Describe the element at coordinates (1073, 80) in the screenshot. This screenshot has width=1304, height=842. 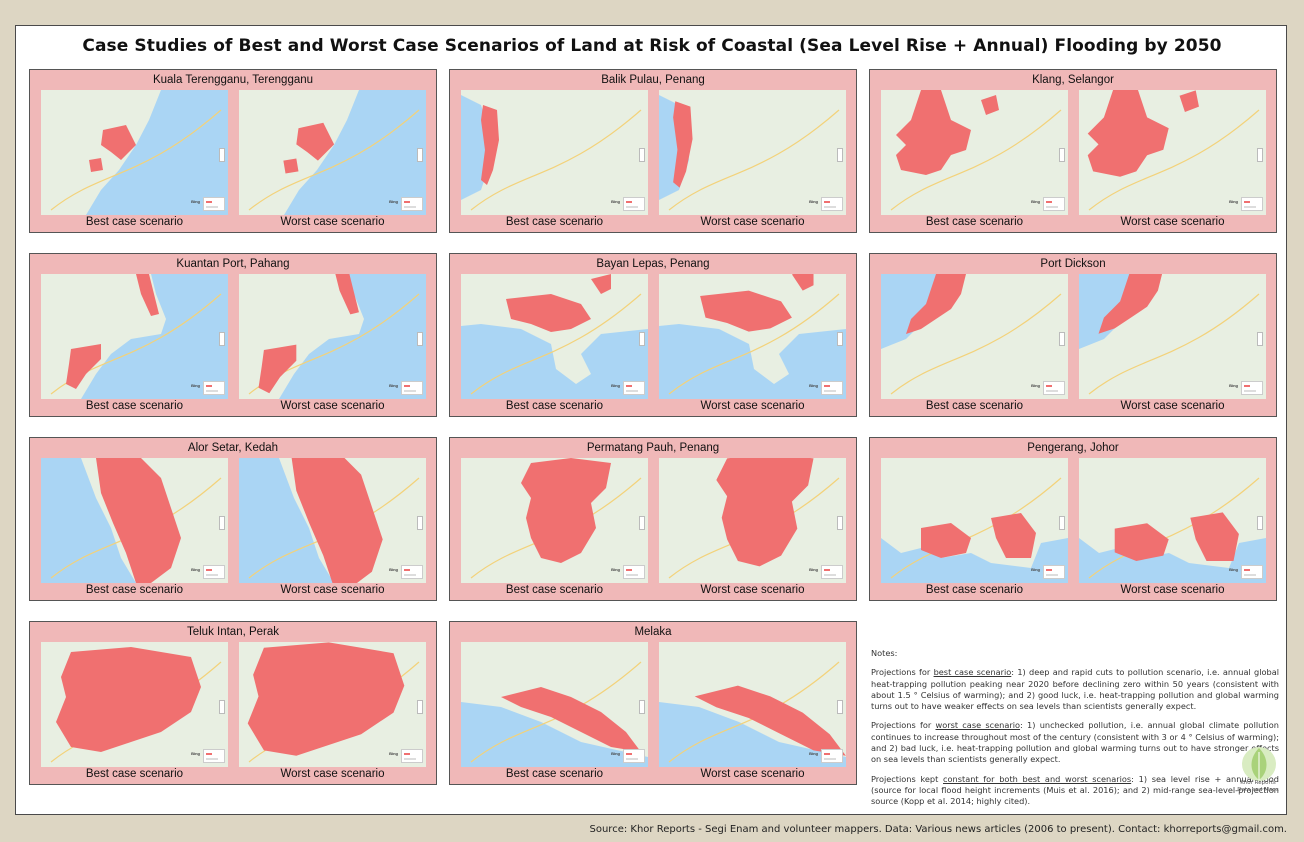
I see `panel-location-title: Klang, Selangor` at that location.